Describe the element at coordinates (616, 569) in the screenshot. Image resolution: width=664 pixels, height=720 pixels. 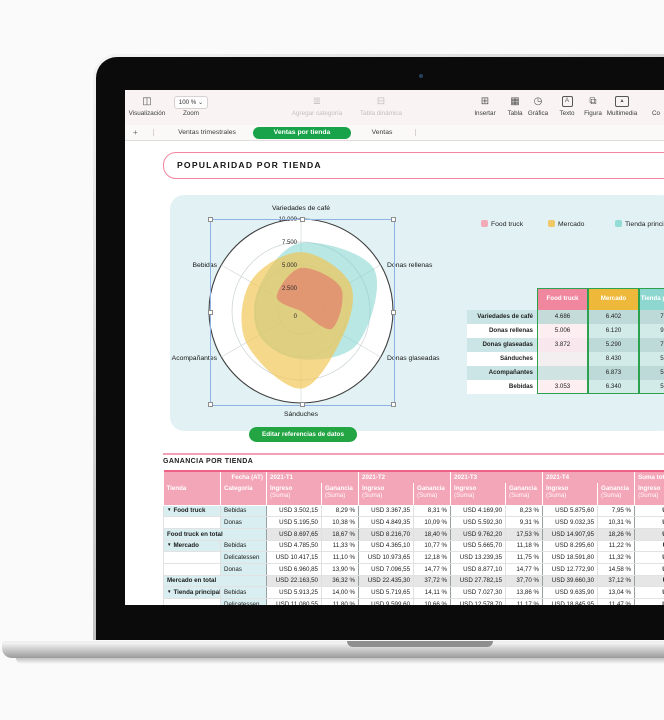
I see `profit-value-cell: 14,58 %` at that location.